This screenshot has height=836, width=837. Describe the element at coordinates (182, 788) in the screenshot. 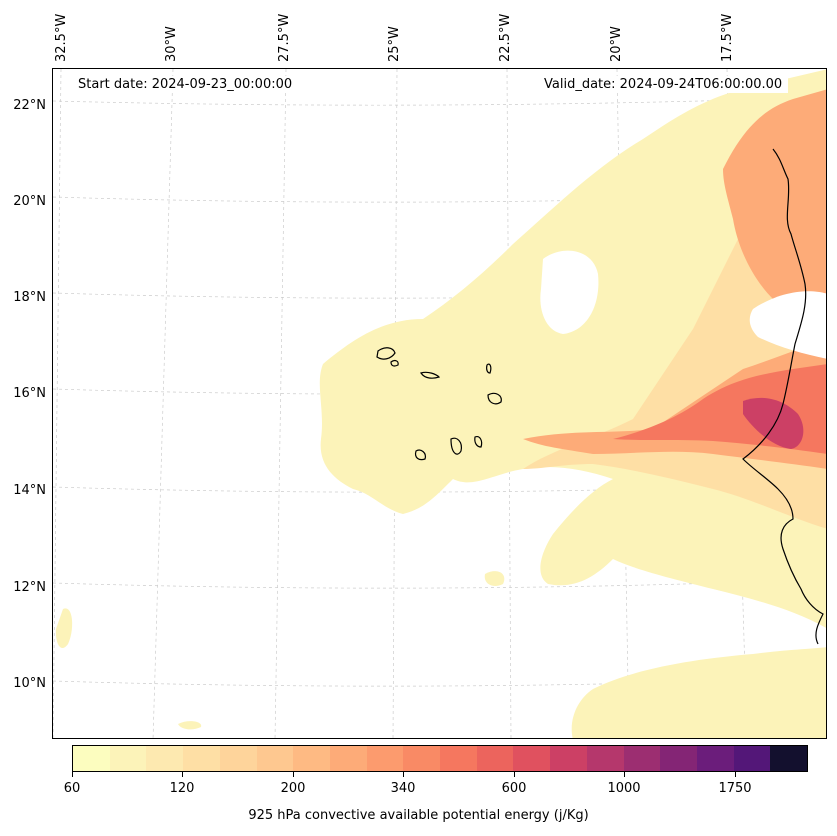

I see `colorbar-label-120: 120` at that location.